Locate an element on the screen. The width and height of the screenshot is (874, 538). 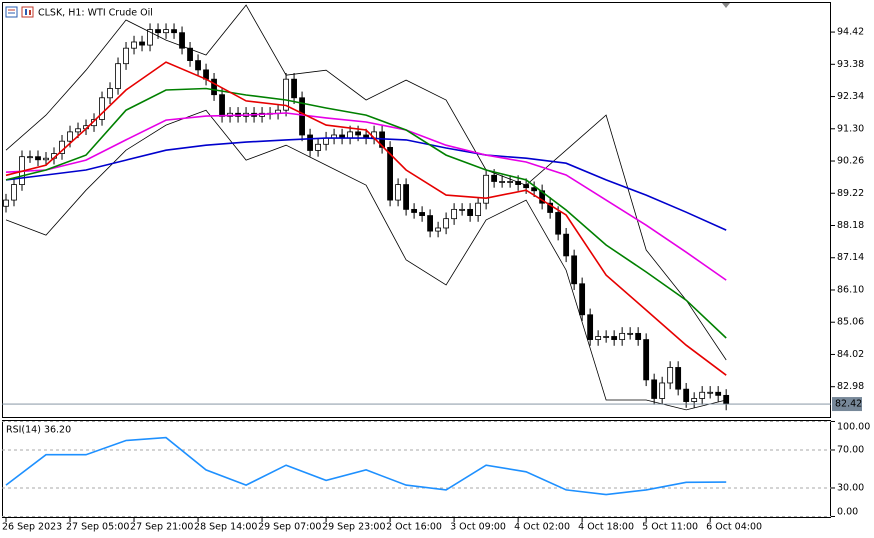
x-tick-label: 2 Oct 16:00 is located at coordinates (414, 527).